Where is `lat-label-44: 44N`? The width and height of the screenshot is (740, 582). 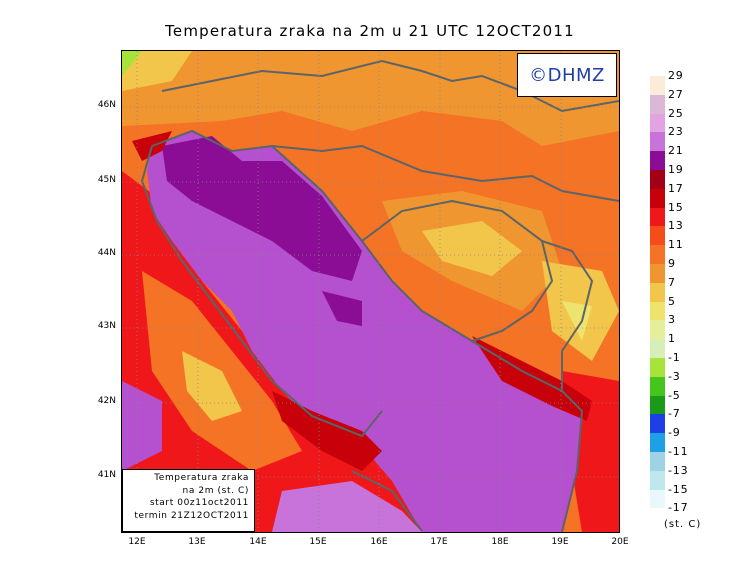 lat-label-44: 44N is located at coordinates (106, 253).